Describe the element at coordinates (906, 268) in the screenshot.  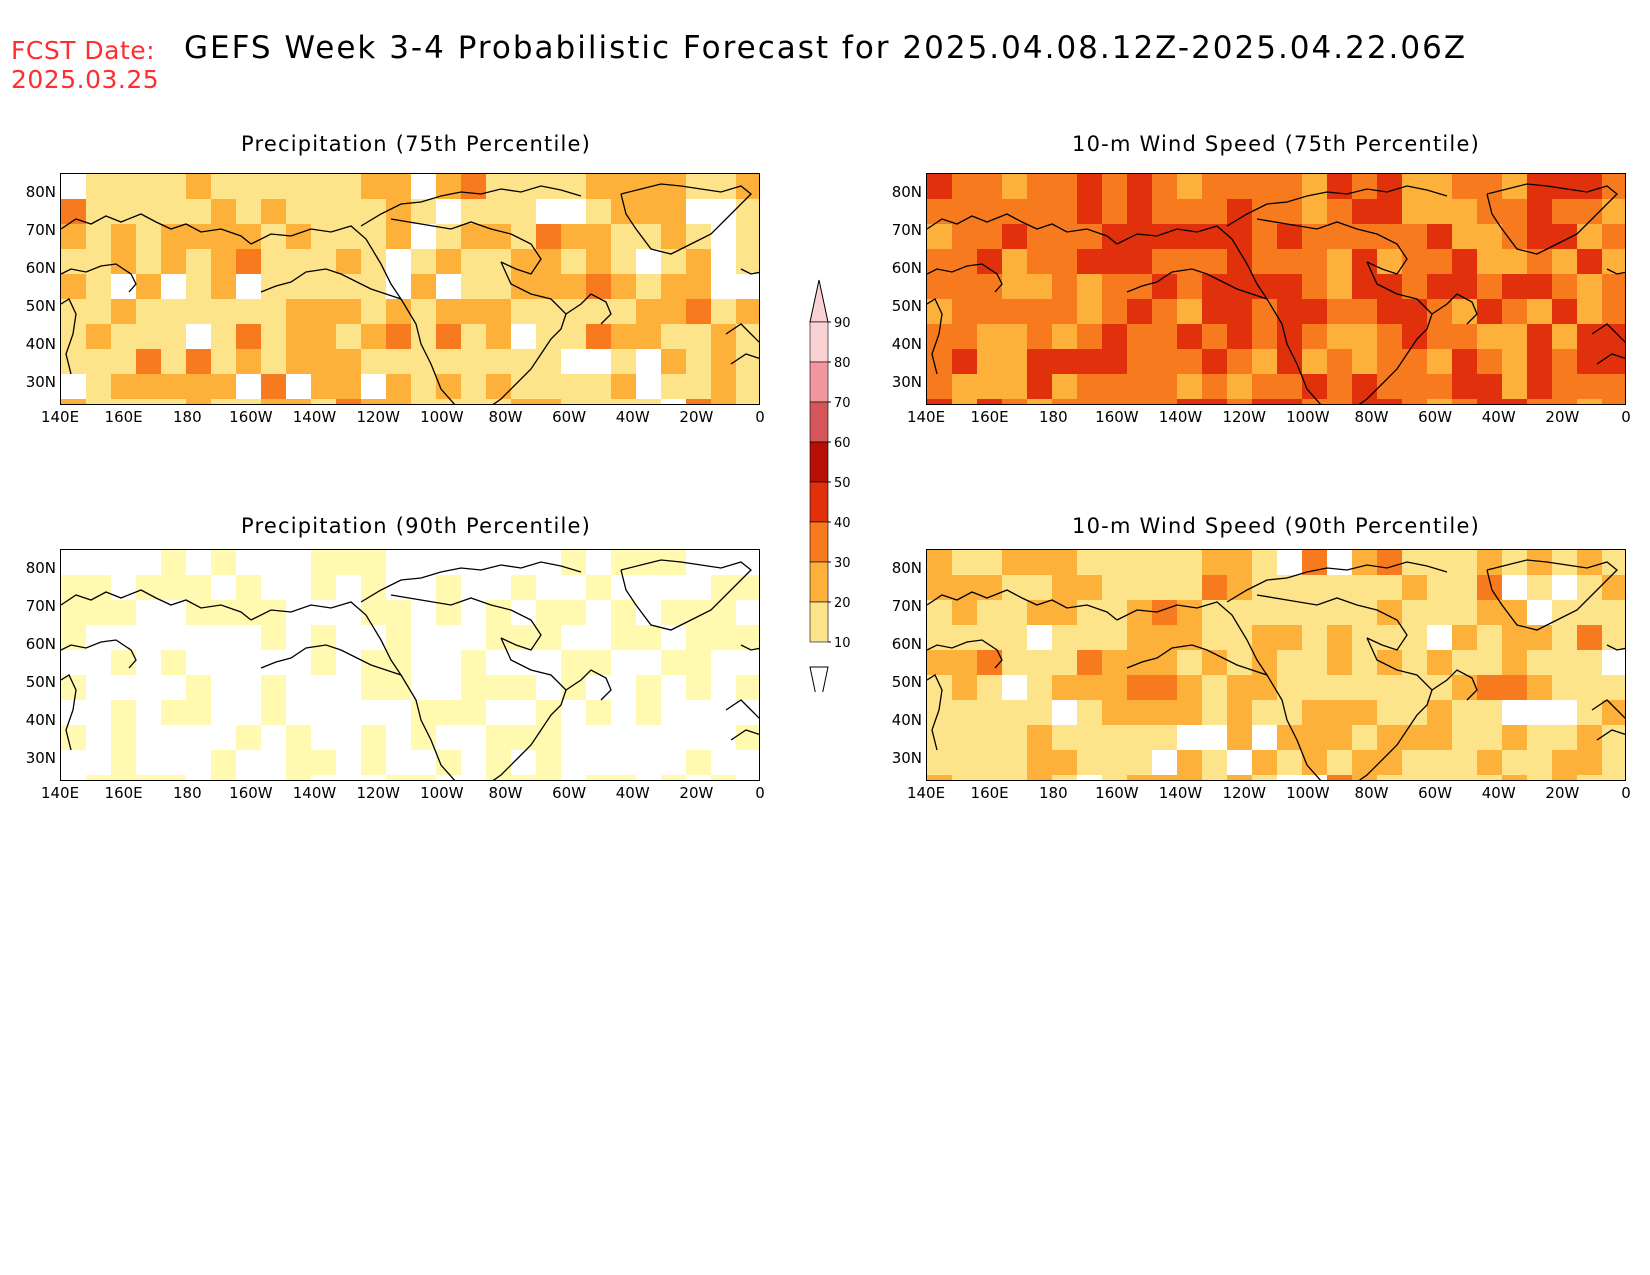
I see `lat-tick-label: 60N` at that location.